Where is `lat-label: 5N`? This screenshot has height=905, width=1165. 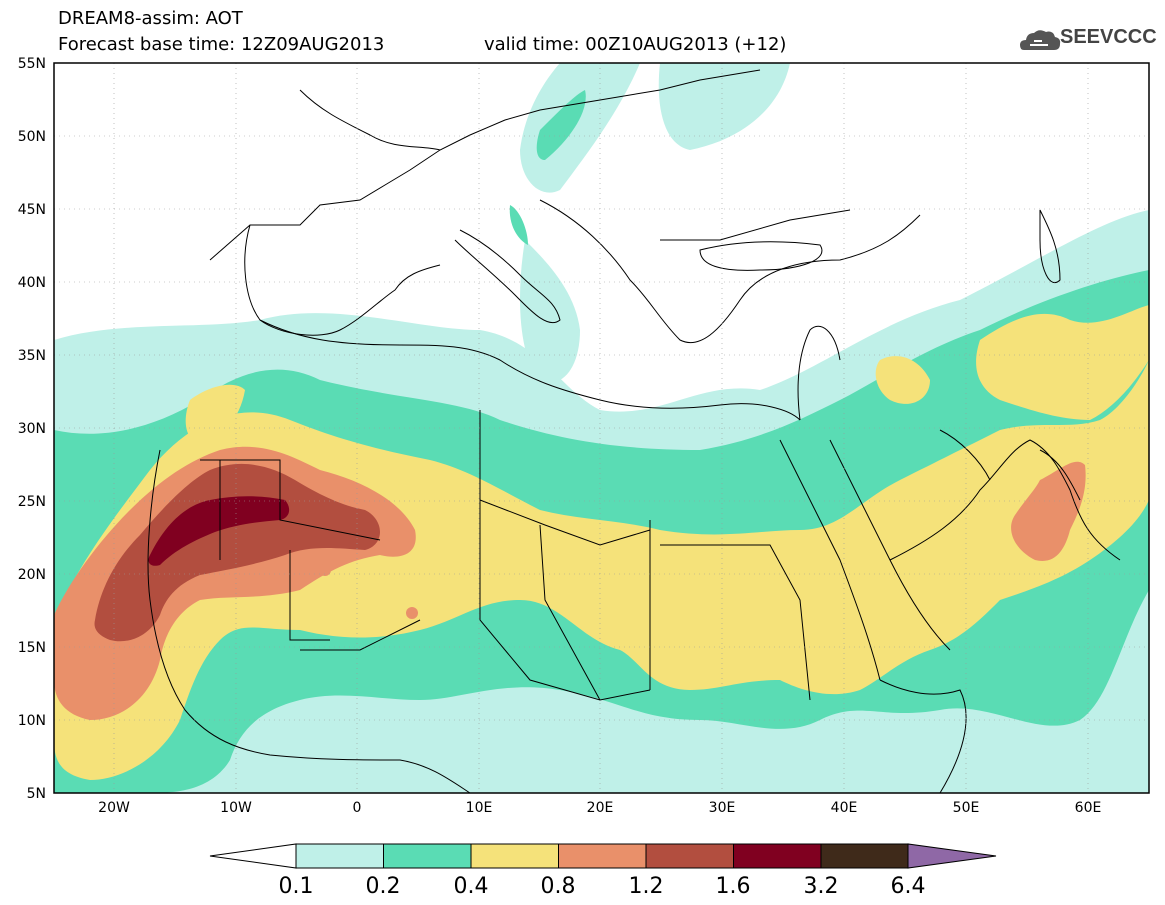 lat-label: 5N is located at coordinates (36, 794).